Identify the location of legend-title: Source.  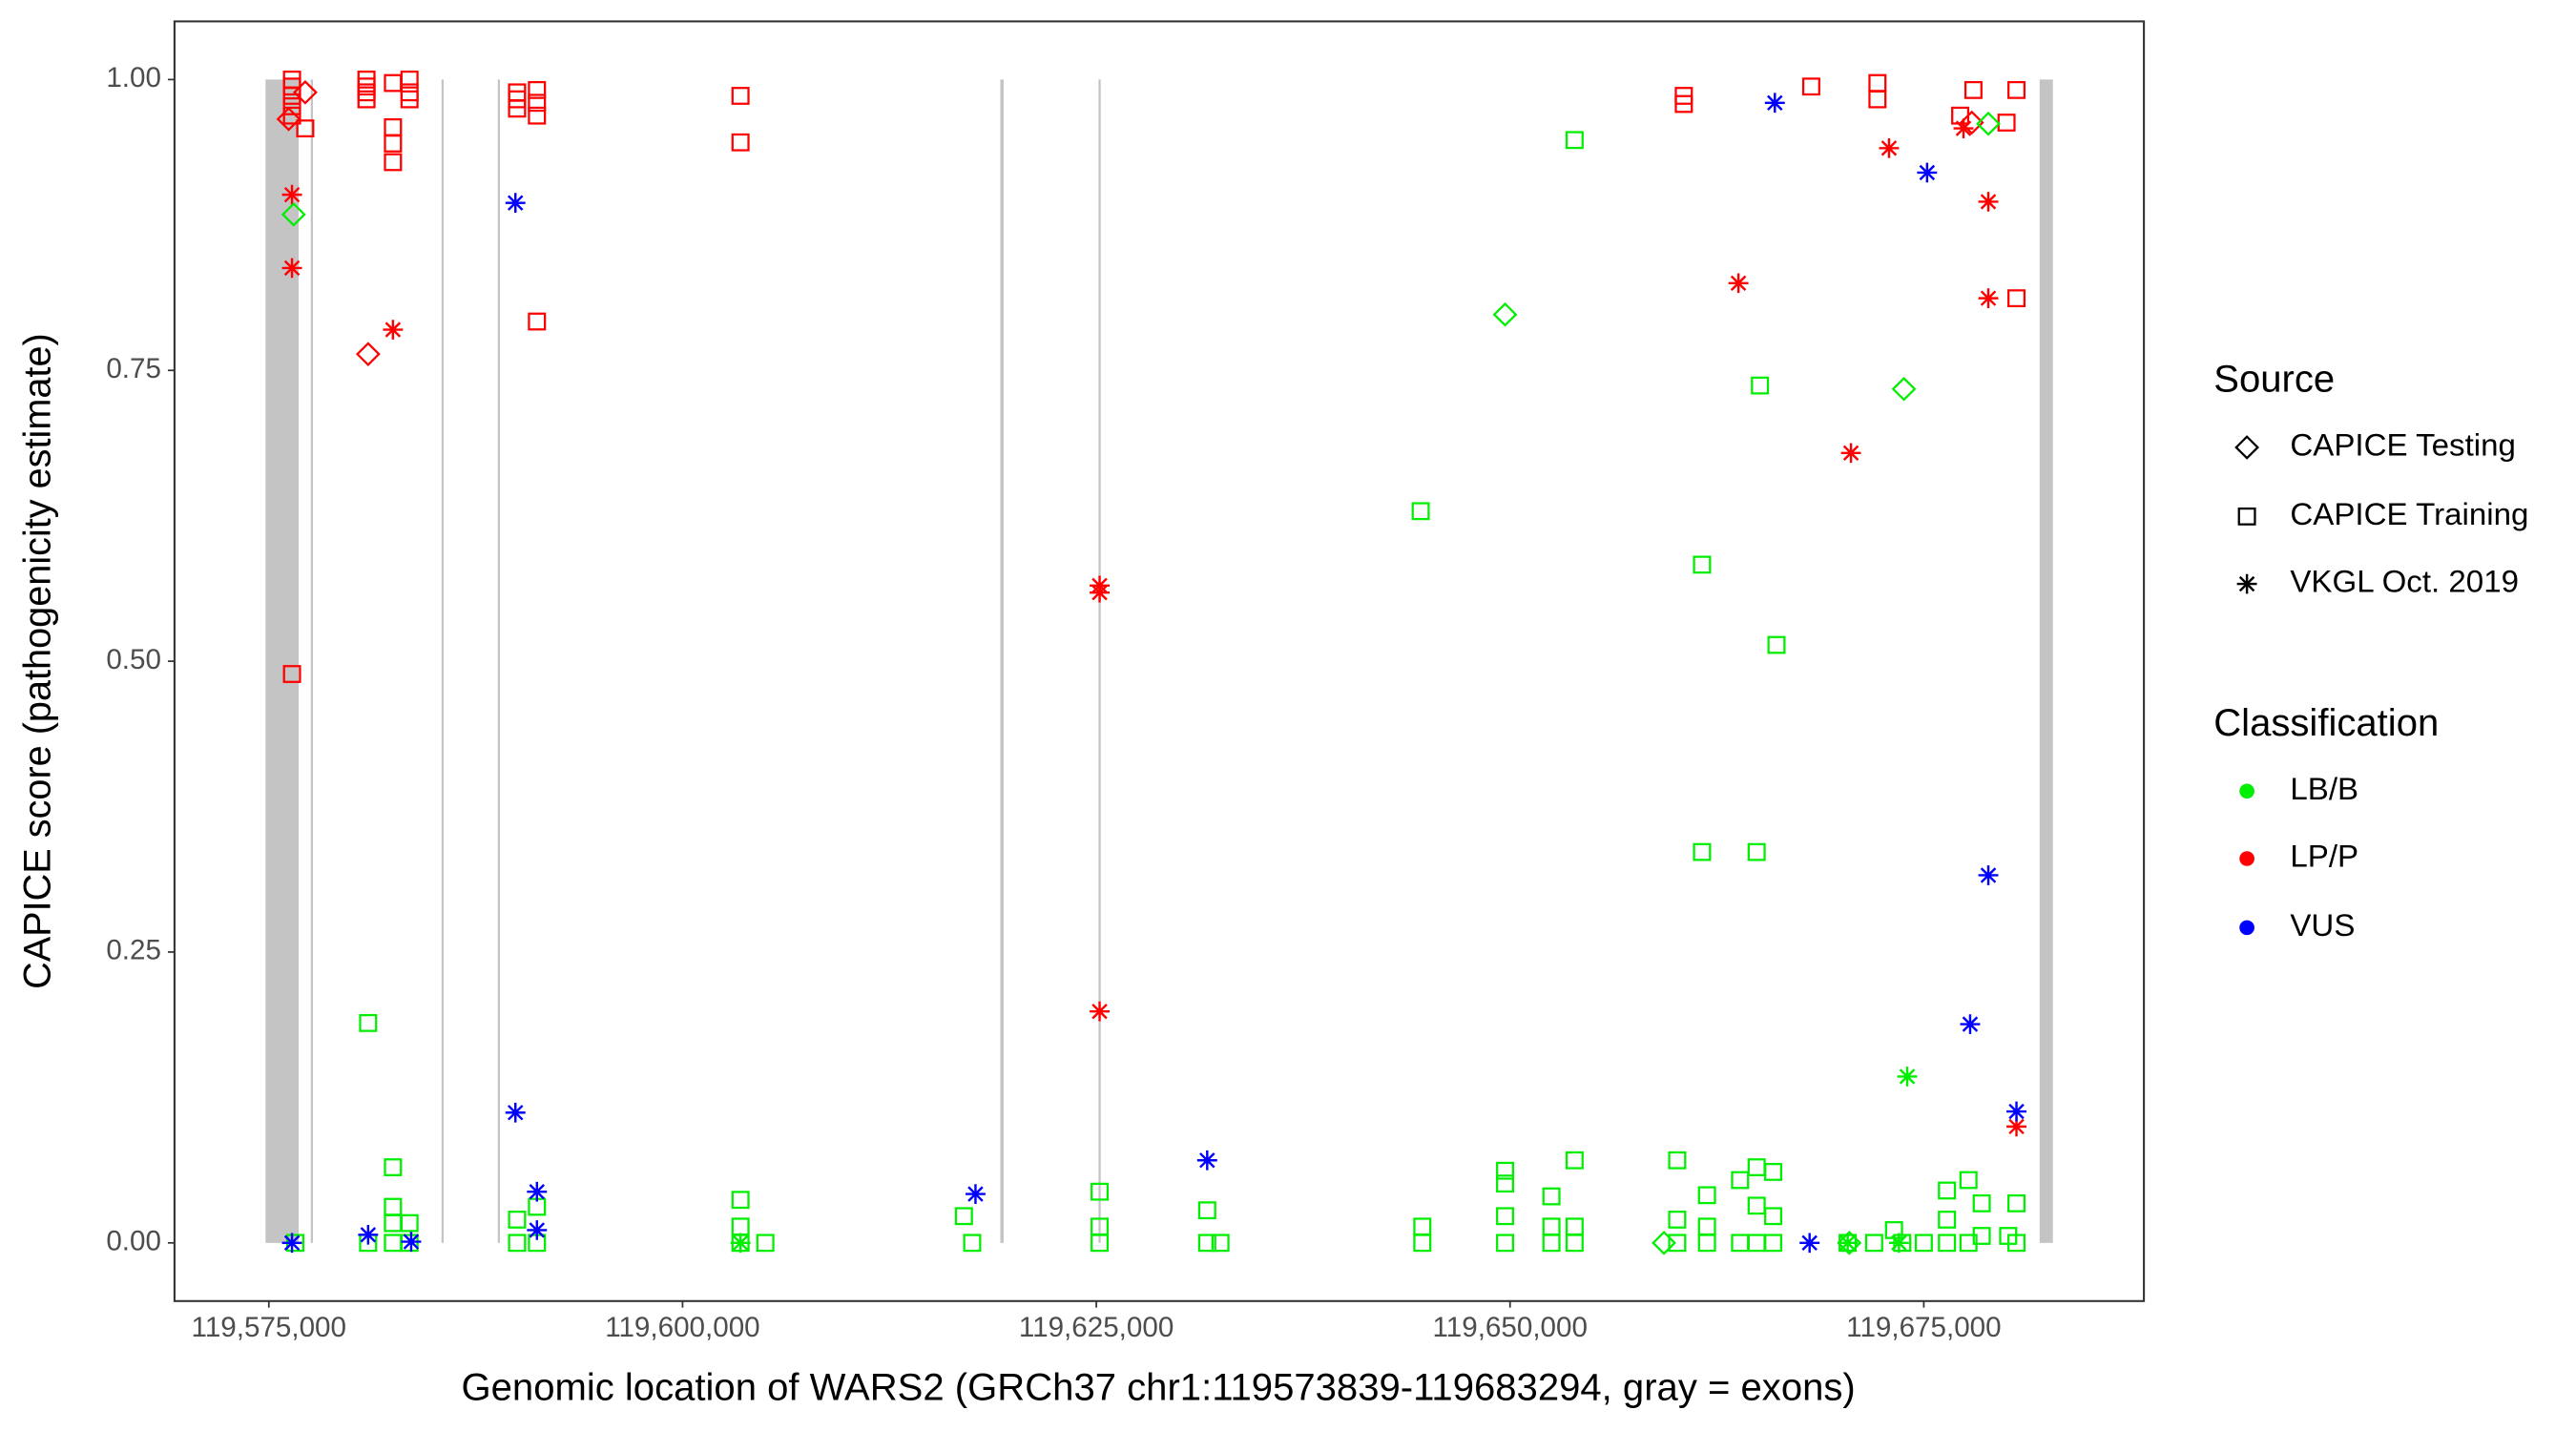
(2274, 380).